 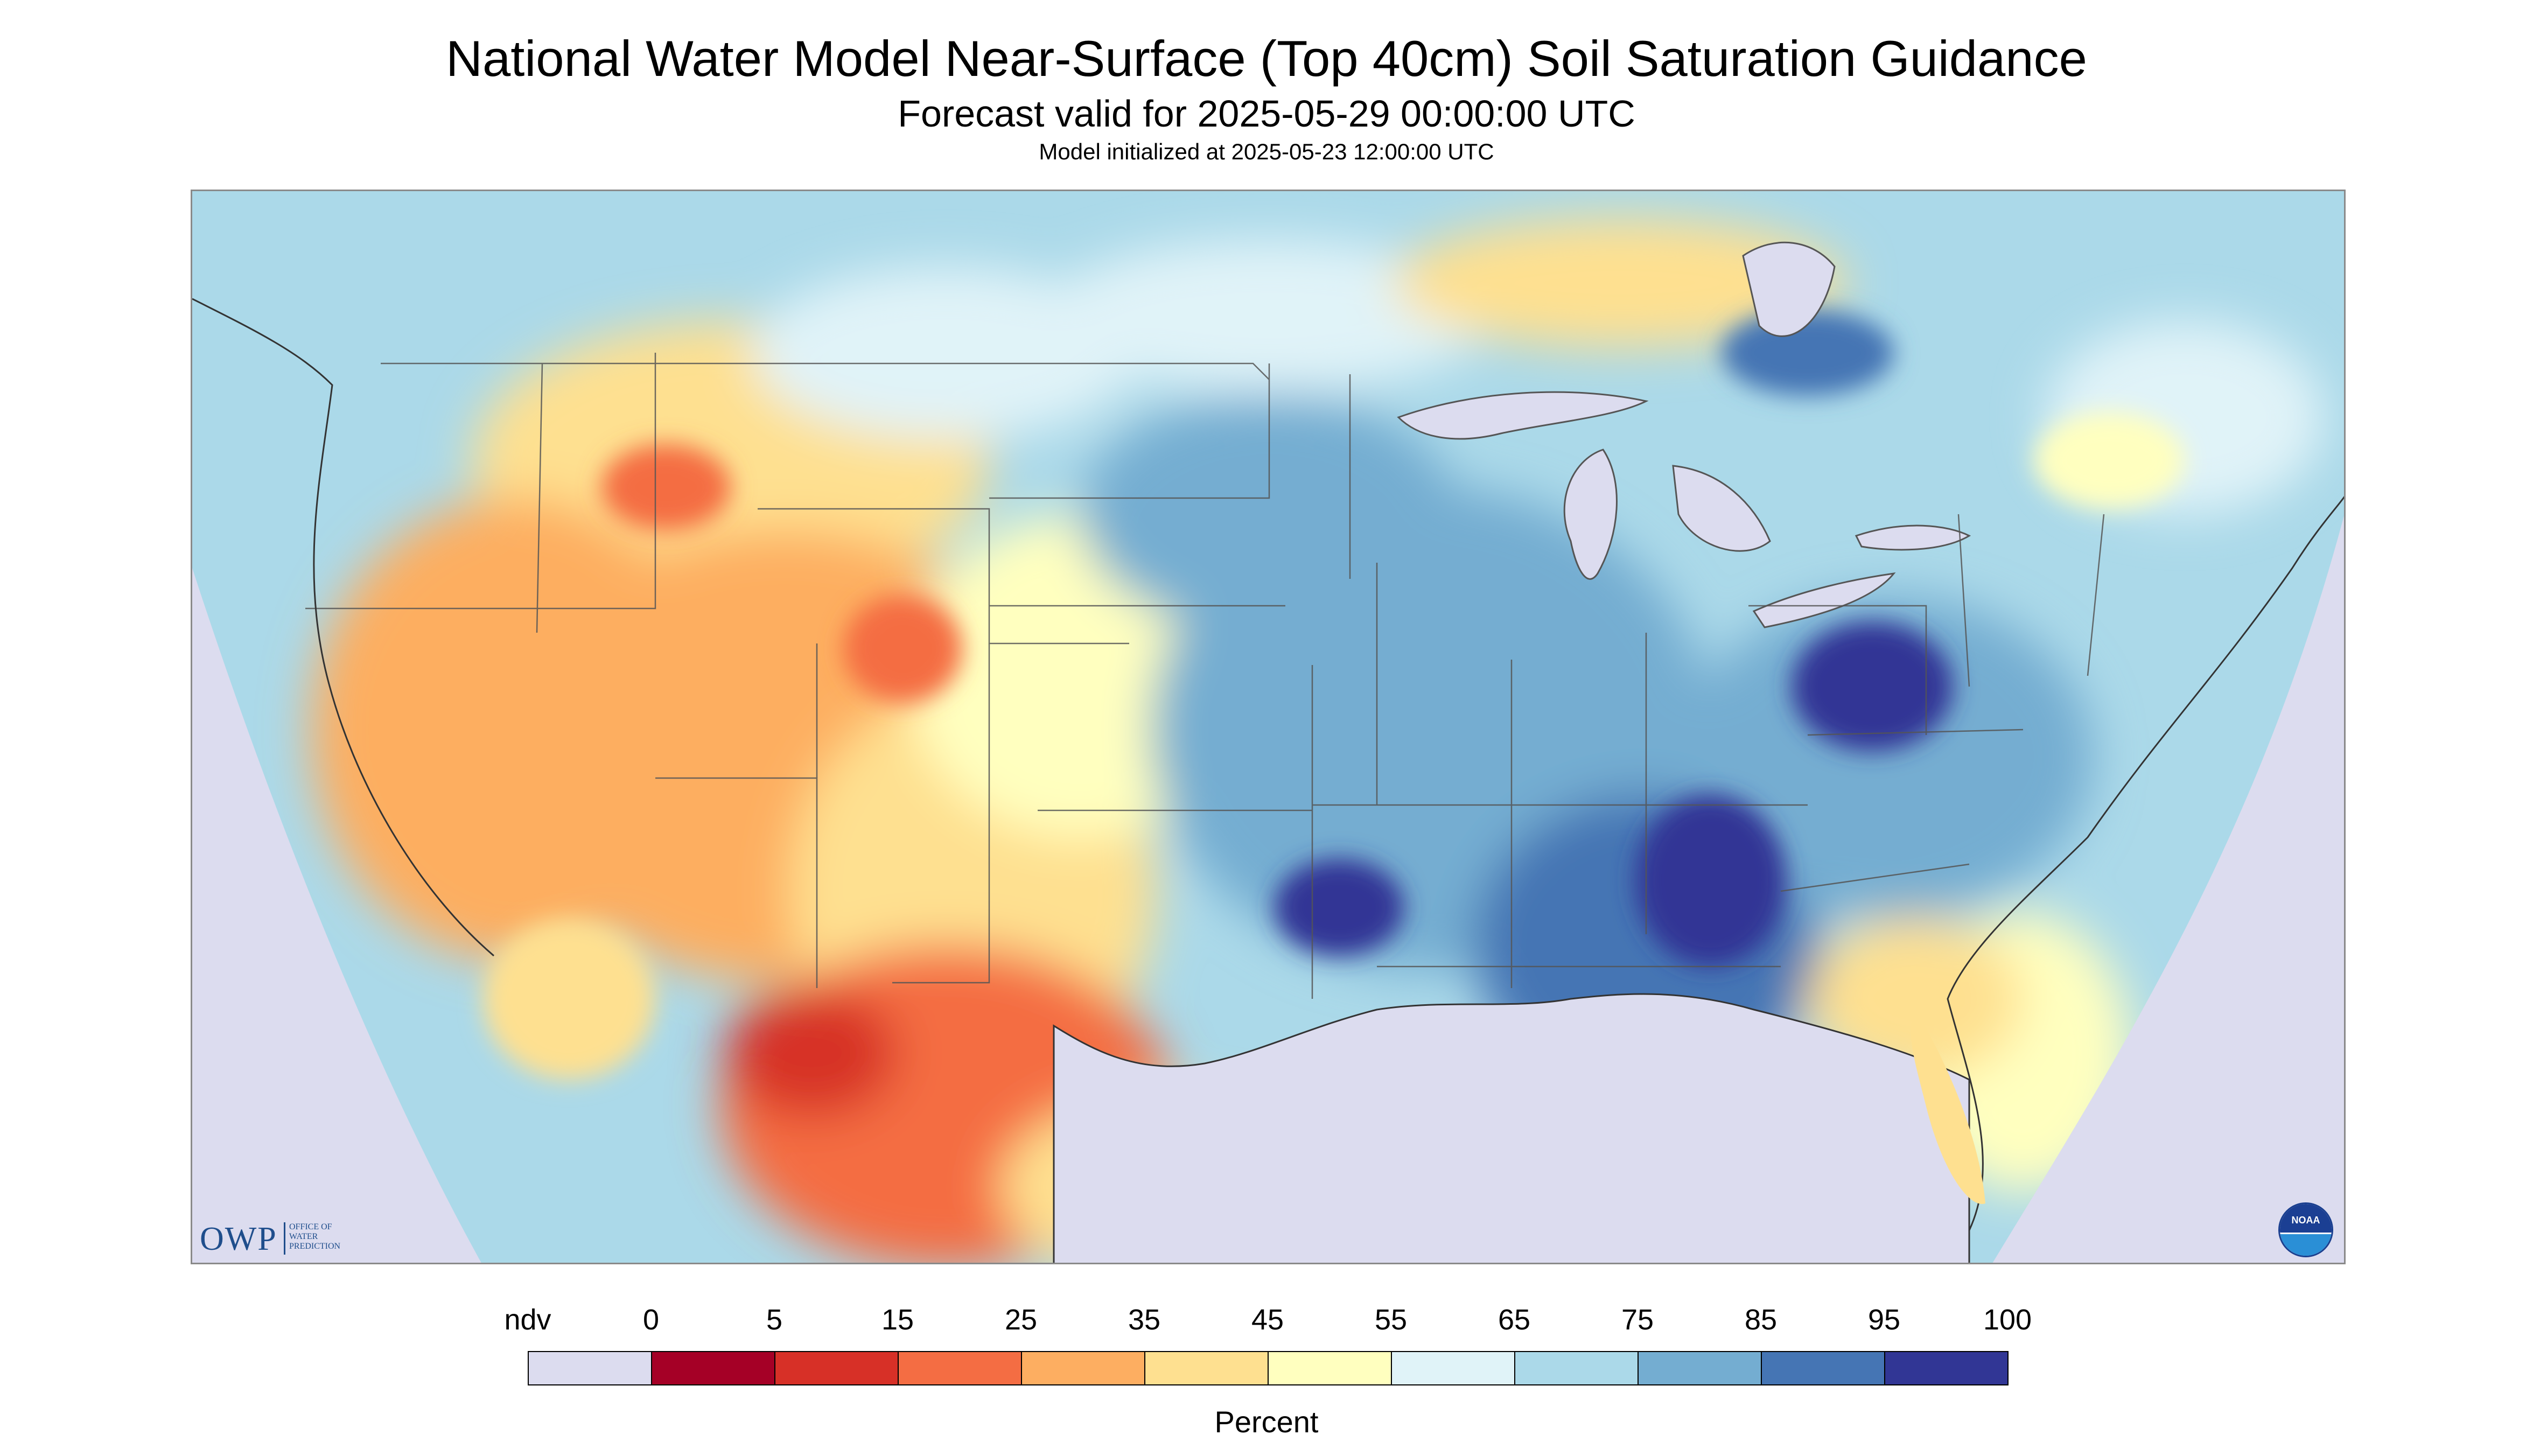 I want to click on florida-peninsula, so click(x=1948, y=1107).